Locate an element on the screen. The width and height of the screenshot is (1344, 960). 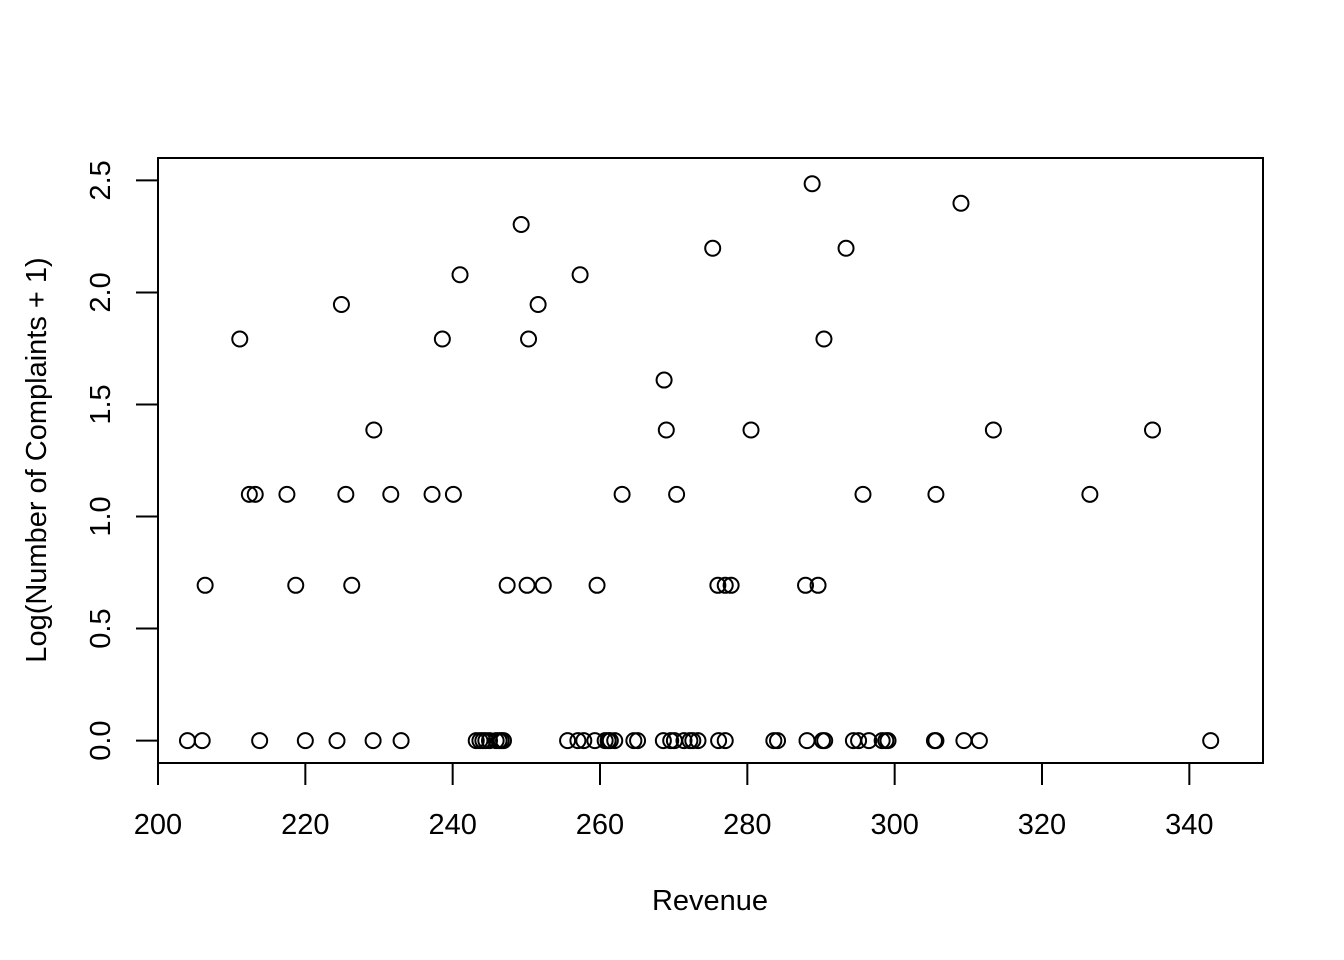
y-axis-title: Log(Number of Complaints + 1) is located at coordinates (37, 459).